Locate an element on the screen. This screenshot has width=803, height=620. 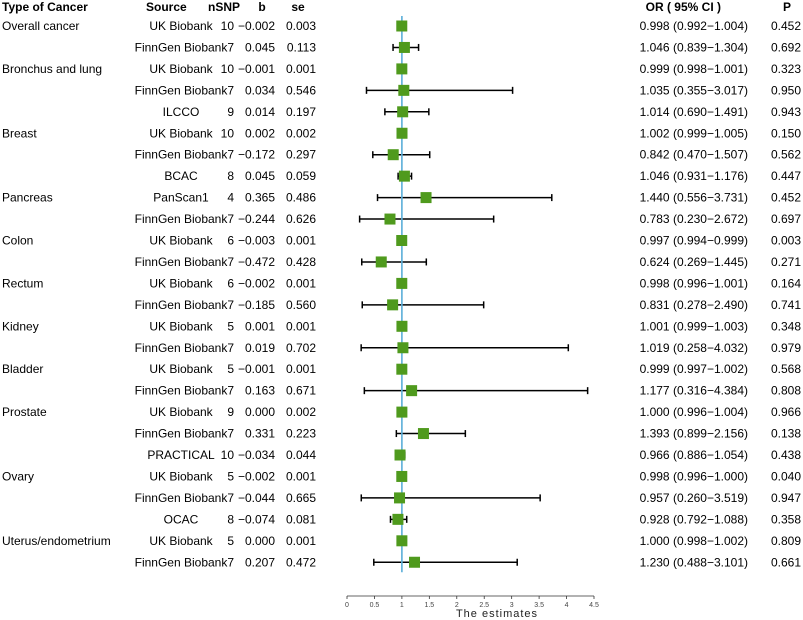
se-cell: 0.671 is located at coordinates (301, 391).